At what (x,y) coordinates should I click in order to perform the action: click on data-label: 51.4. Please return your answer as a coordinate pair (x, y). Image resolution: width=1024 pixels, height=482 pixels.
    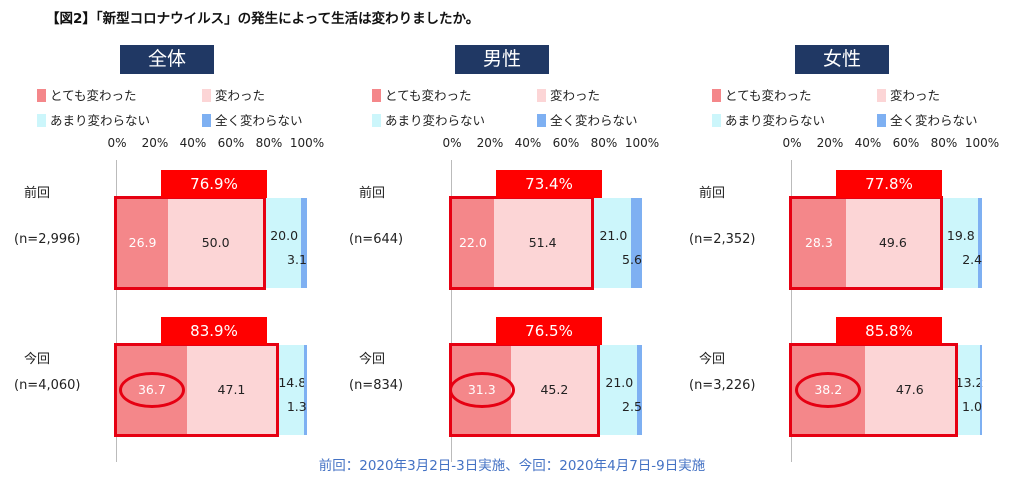
    Looking at the image, I should click on (542, 242).